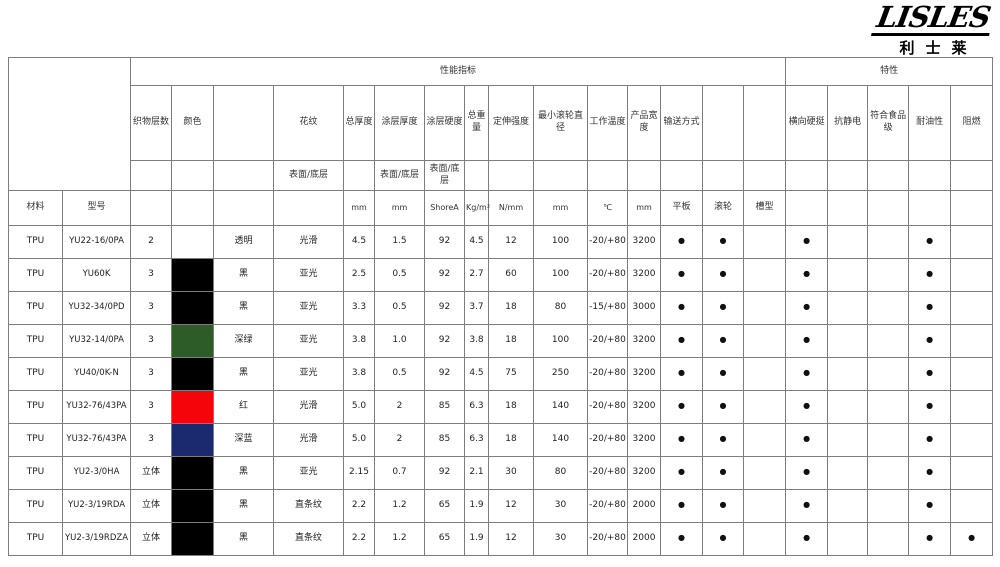 The width and height of the screenshot is (1000, 567). Describe the element at coordinates (96, 374) in the screenshot. I see `cell-model: YU40/0K-N` at that location.